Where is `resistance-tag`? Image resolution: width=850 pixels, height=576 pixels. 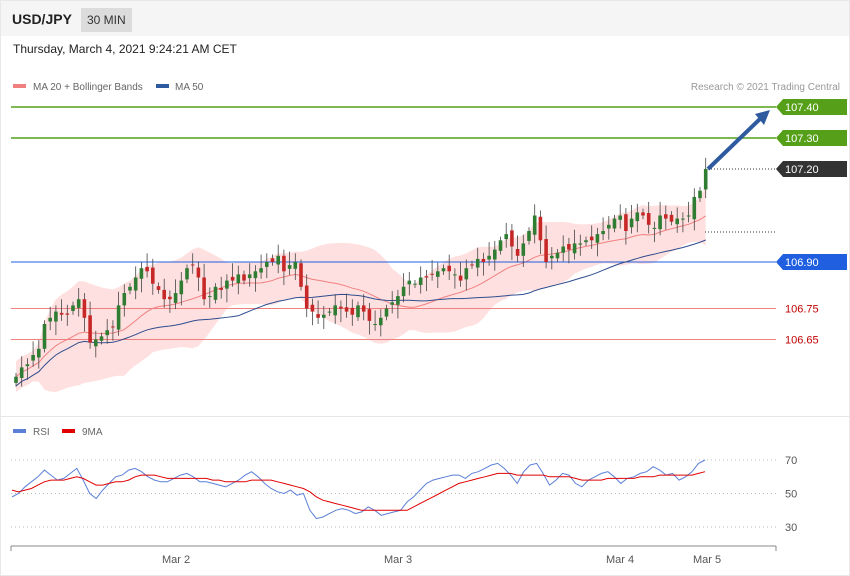 resistance-tag is located at coordinates (811, 107).